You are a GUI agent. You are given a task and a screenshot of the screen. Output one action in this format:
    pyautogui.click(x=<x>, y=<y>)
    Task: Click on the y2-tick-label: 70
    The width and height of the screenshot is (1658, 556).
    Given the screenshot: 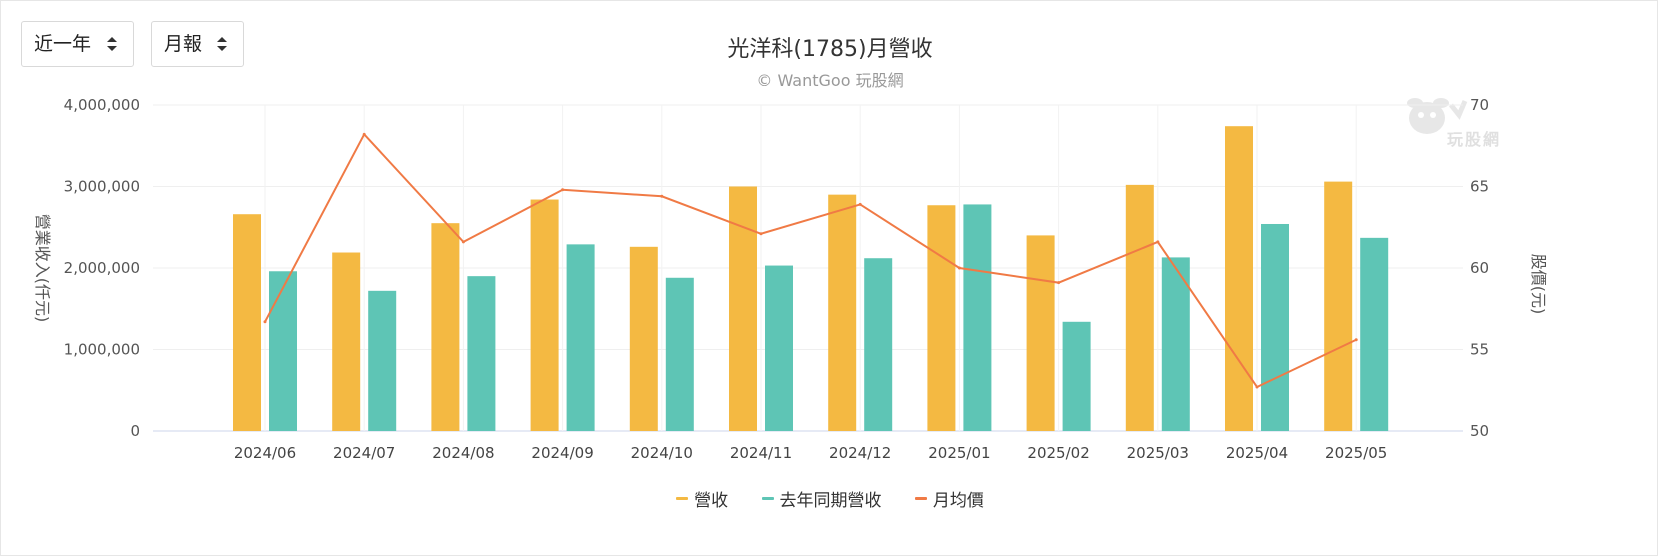 What is the action you would take?
    pyautogui.click(x=1479, y=105)
    